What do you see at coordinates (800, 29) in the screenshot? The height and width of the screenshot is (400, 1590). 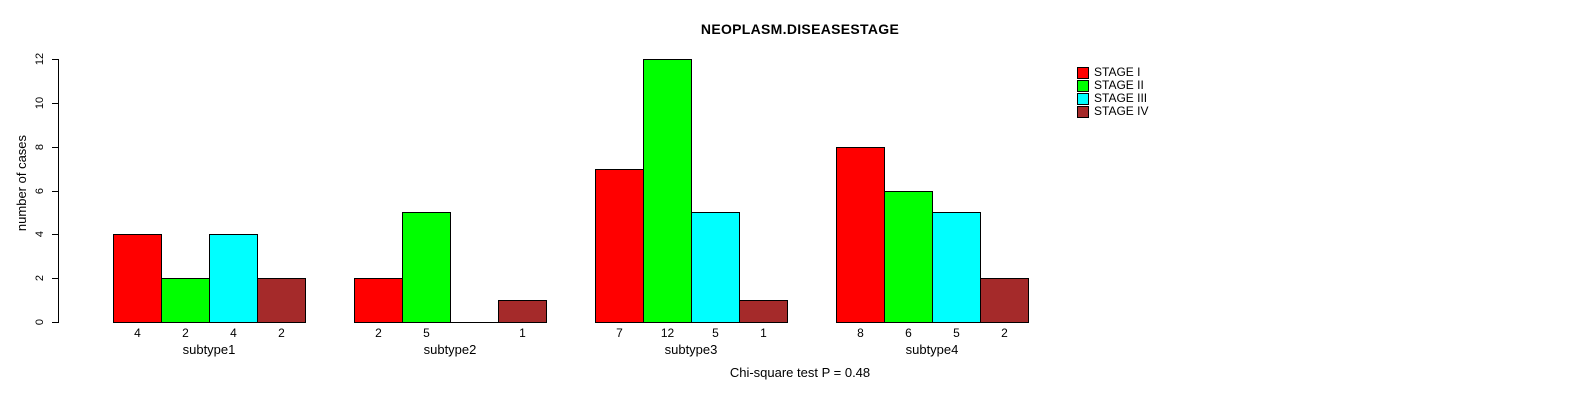 I see `chart-title: NEOPLASM.DISEASESTAGE` at bounding box center [800, 29].